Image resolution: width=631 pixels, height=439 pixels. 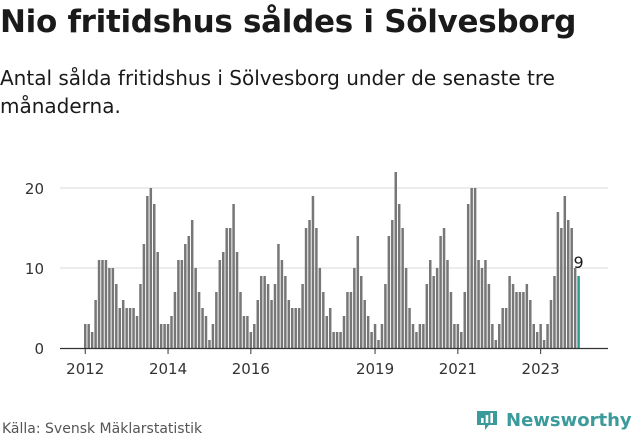 I want to click on source-note: Källa: Svensk Mäklarstatistik, so click(x=102, y=429).